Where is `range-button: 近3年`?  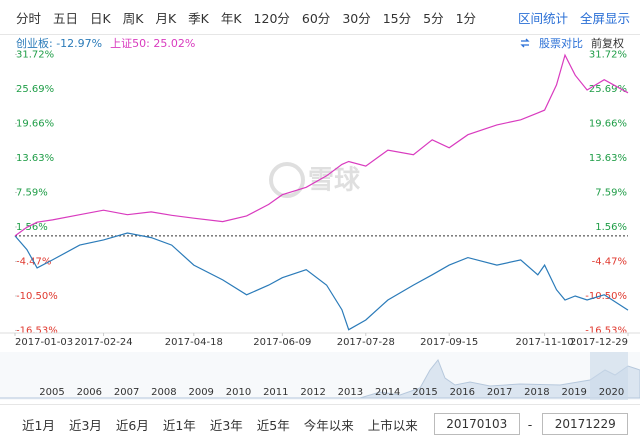 range-button: 近3年 is located at coordinates (226, 425).